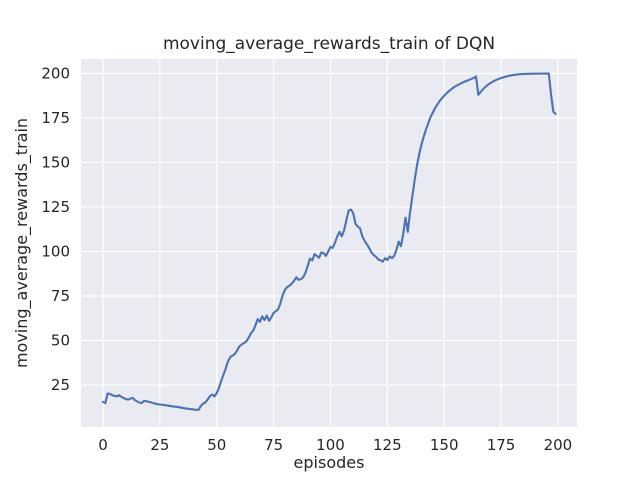  I want to click on y-tick-label: 125, so click(55, 207).